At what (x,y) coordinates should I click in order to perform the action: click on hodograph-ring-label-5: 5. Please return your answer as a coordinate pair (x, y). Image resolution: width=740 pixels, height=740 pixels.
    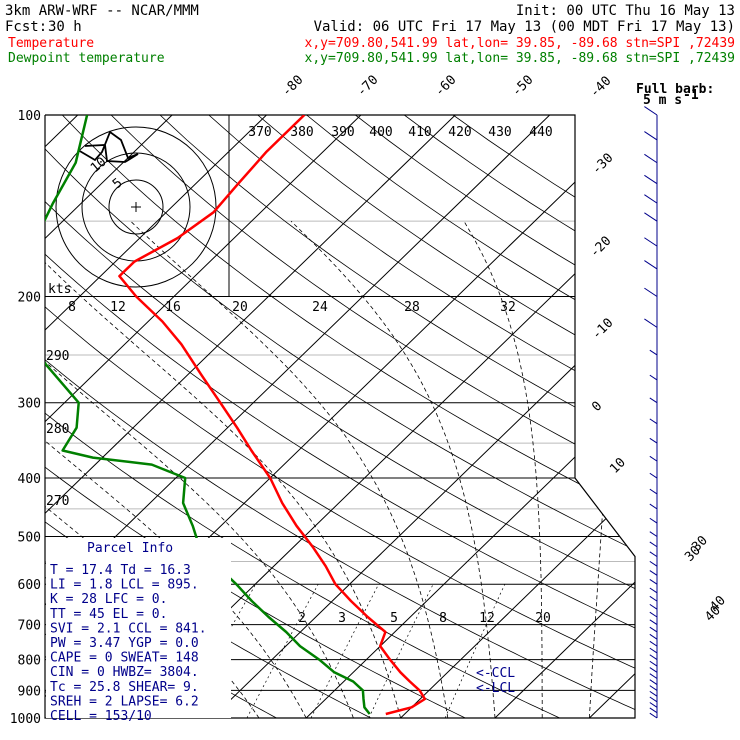
    Looking at the image, I should click on (118, 184).